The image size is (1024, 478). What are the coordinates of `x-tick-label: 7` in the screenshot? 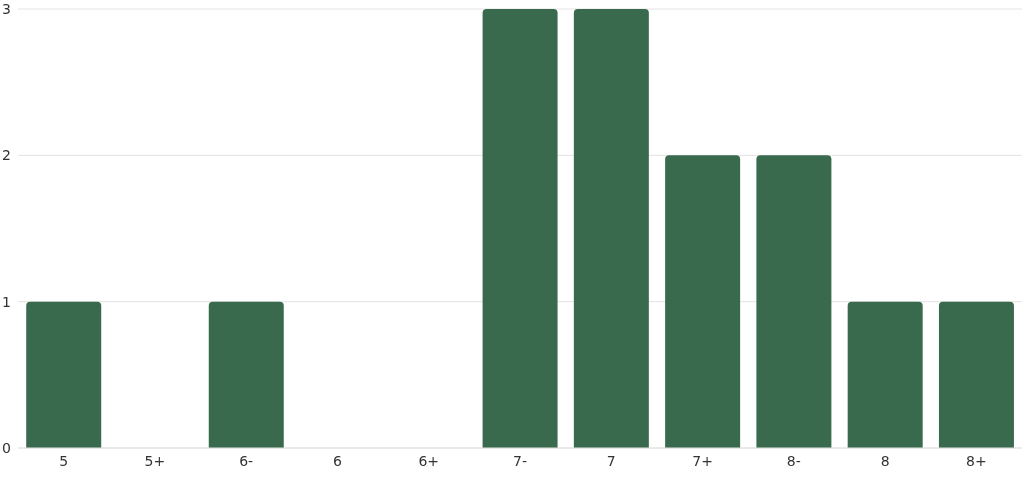 It's located at (611, 460).